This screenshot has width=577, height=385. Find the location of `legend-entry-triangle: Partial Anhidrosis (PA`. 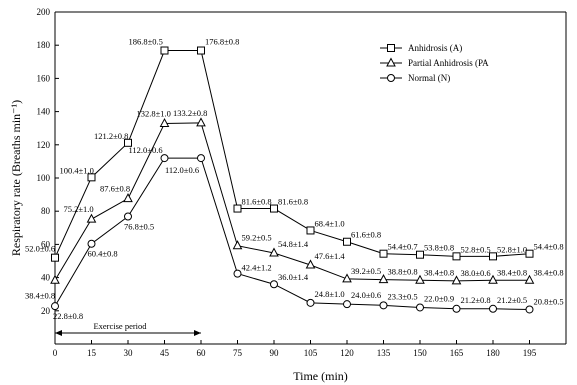

legend-entry-triangle: Partial Anhidrosis (PA is located at coordinates (434, 62).